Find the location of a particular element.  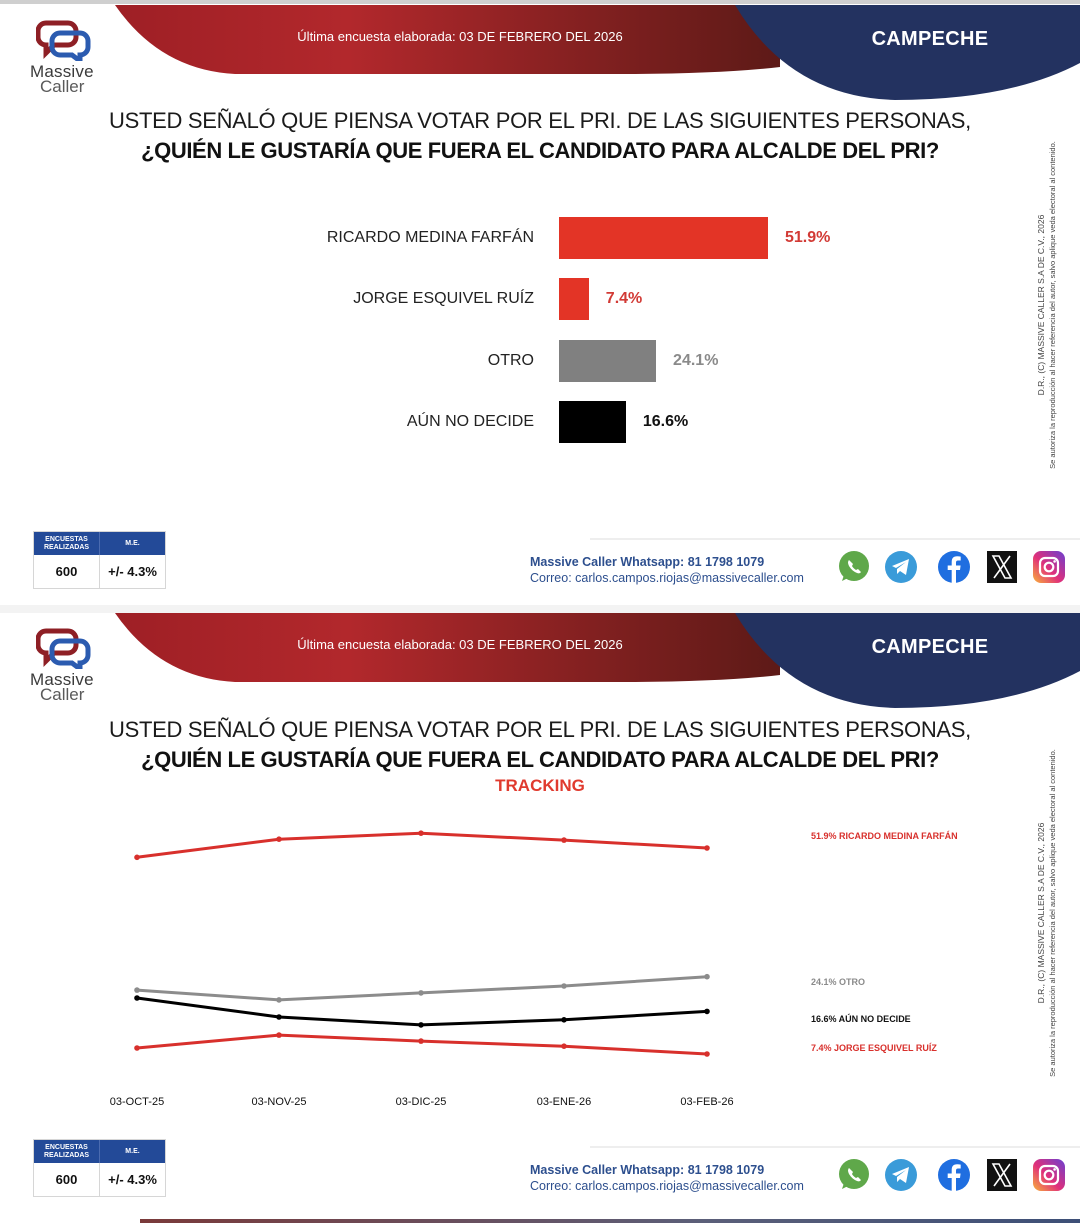

slide-separator is located at coordinates (540, 609).